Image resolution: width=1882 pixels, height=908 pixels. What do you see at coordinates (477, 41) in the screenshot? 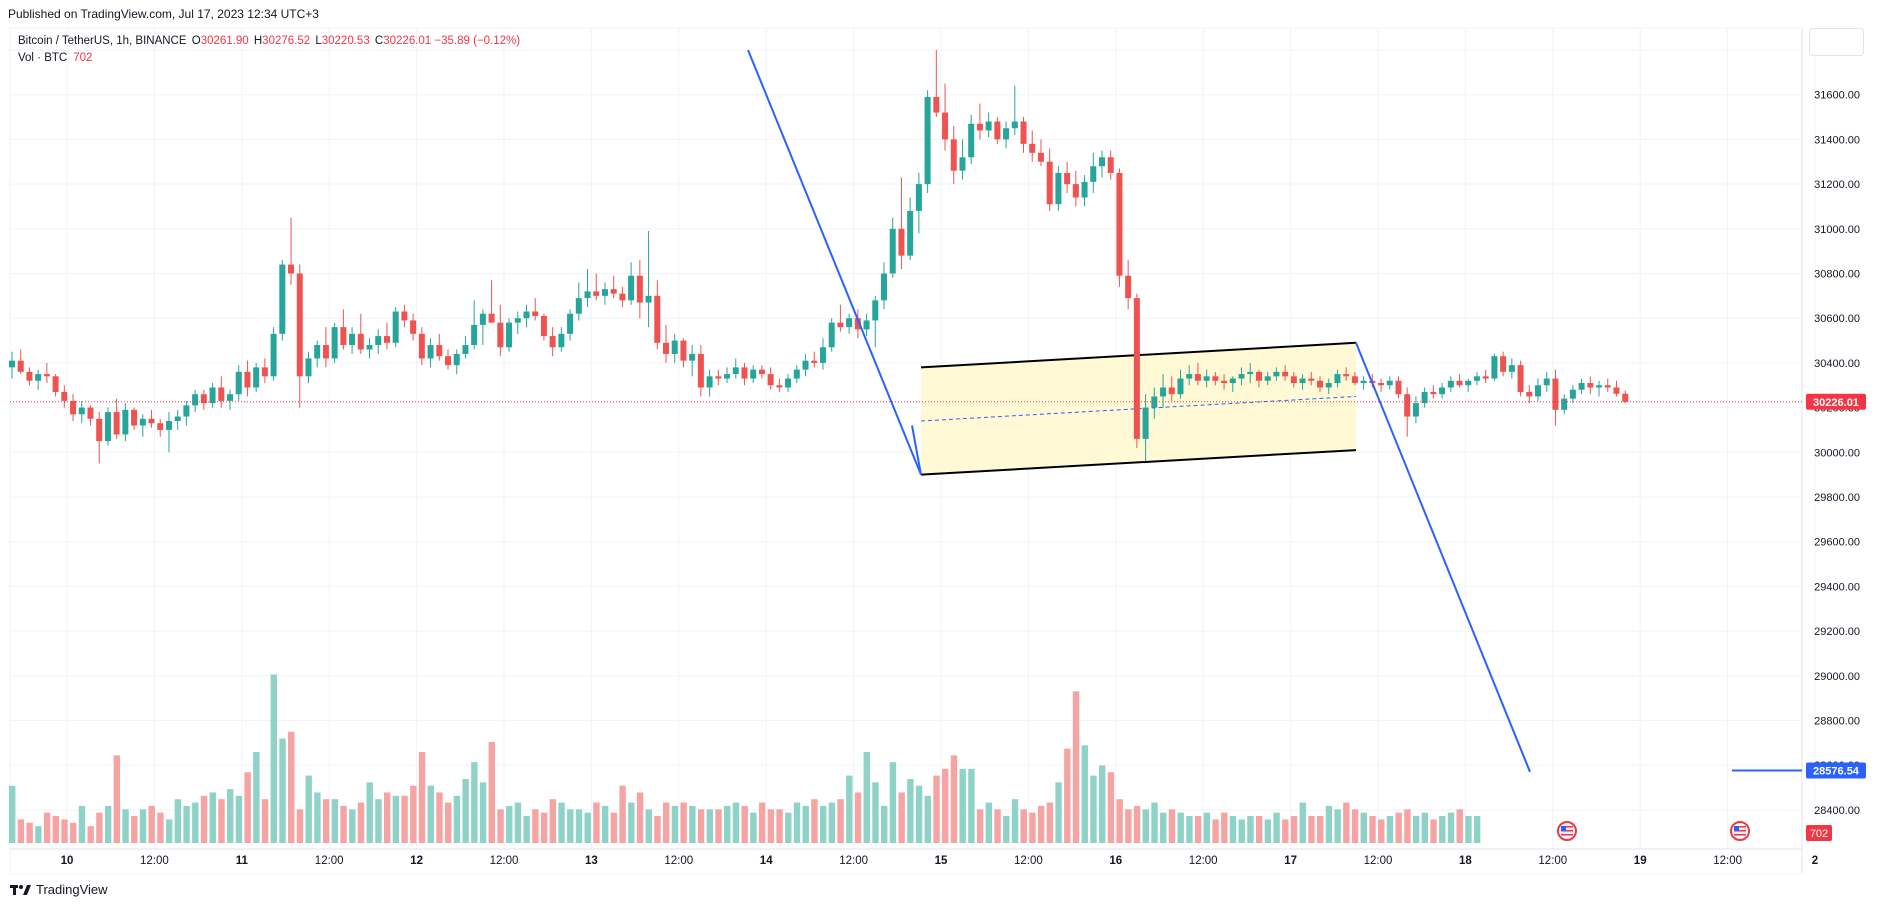
I see `change-value: −35.89 (−0.12%)` at bounding box center [477, 41].